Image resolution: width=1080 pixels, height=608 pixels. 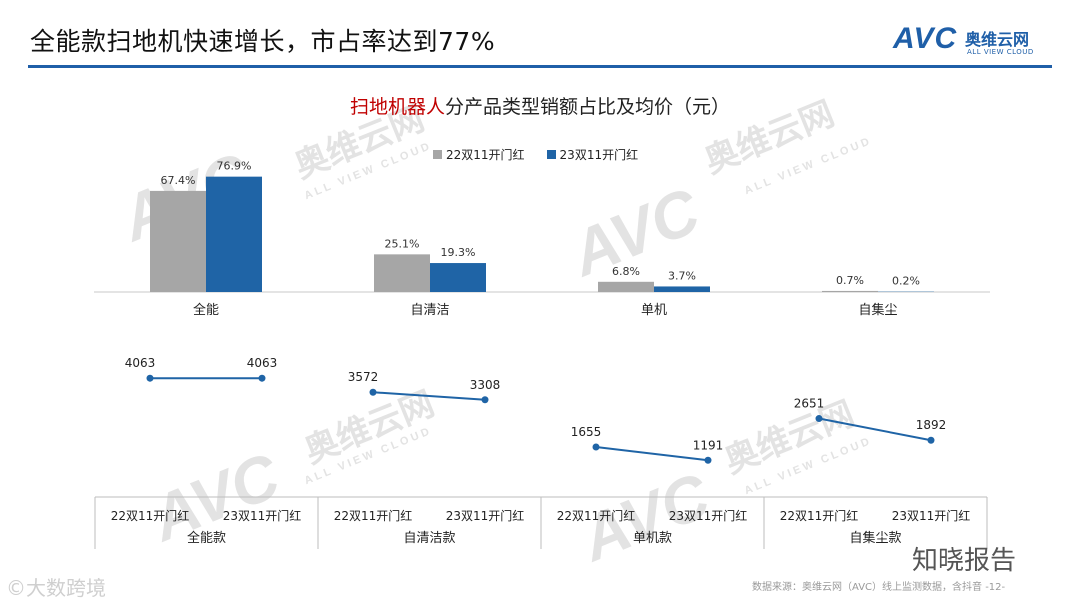 I want to click on group-label: 自清洁款, so click(x=429, y=538).